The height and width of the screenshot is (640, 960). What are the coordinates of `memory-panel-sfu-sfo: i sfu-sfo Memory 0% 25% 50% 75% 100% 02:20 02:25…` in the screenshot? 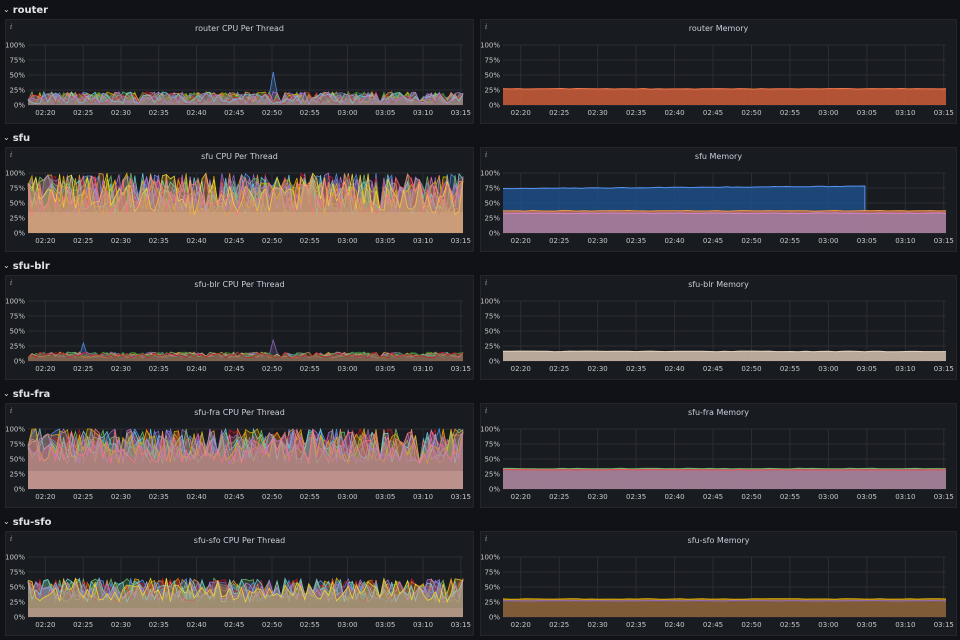 It's located at (718, 583).